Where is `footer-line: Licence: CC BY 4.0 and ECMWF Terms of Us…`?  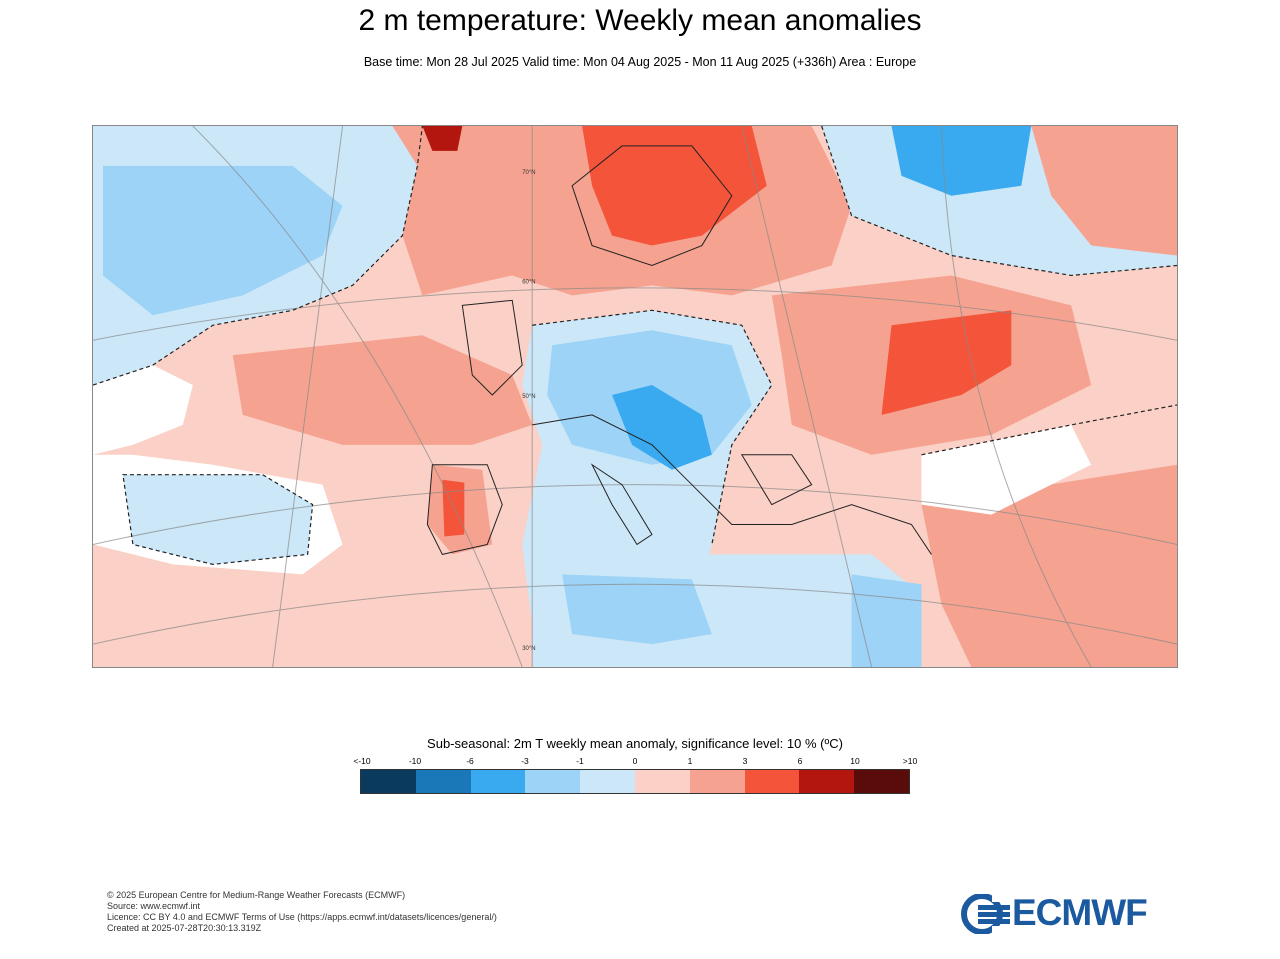 footer-line: Licence: CC BY 4.0 and ECMWF Terms of Us… is located at coordinates (302, 917).